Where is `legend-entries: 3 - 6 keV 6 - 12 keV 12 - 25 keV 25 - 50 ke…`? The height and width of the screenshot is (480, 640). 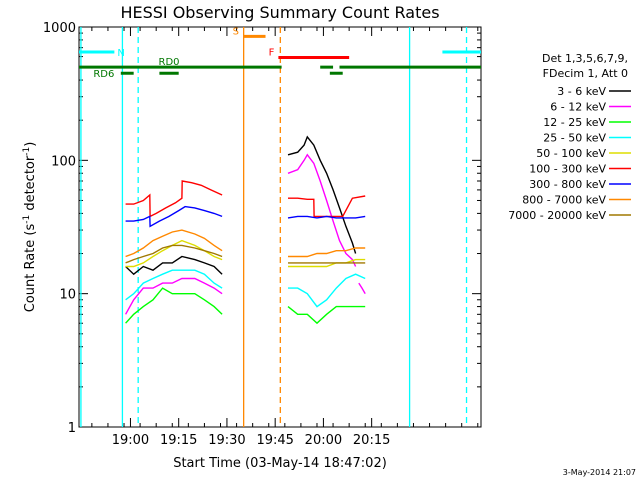 legend-entries: 3 - 6 keV 6 - 12 keV 12 - 25 keV 25 - 50 ke… is located at coordinates (569, 153).